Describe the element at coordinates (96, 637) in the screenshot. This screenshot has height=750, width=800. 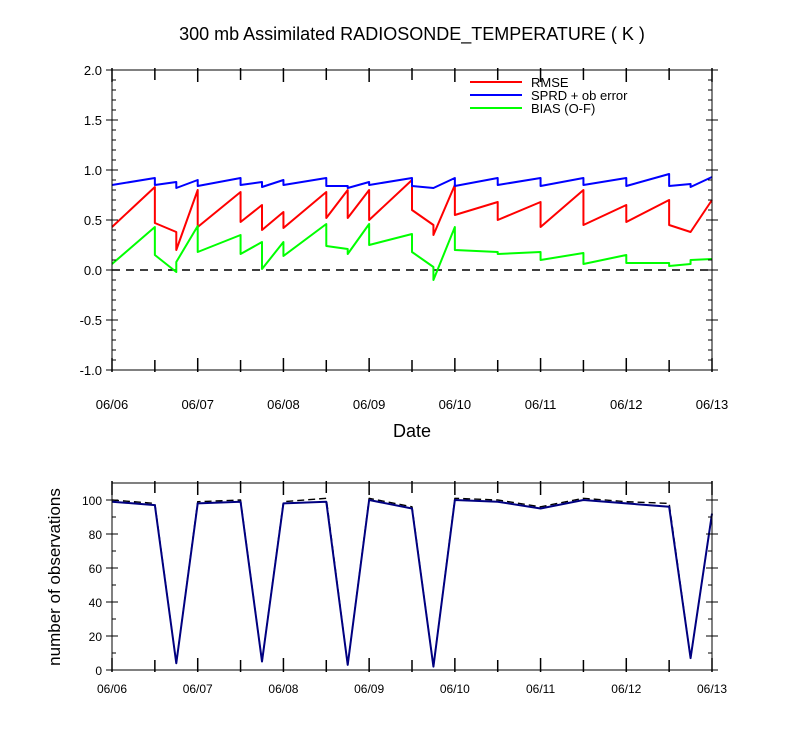
I see `y-tick-label: 20` at that location.